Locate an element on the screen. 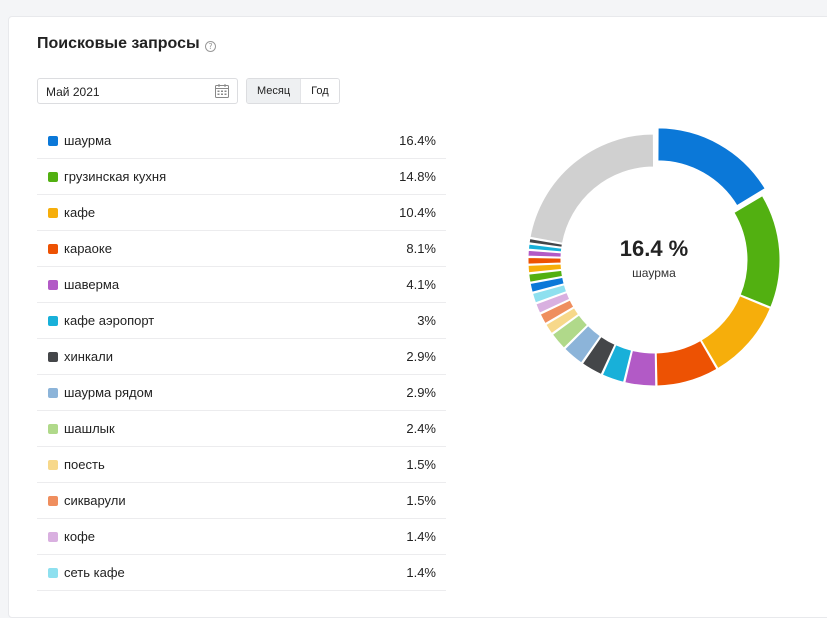  legend-label: кофе is located at coordinates (79, 536).